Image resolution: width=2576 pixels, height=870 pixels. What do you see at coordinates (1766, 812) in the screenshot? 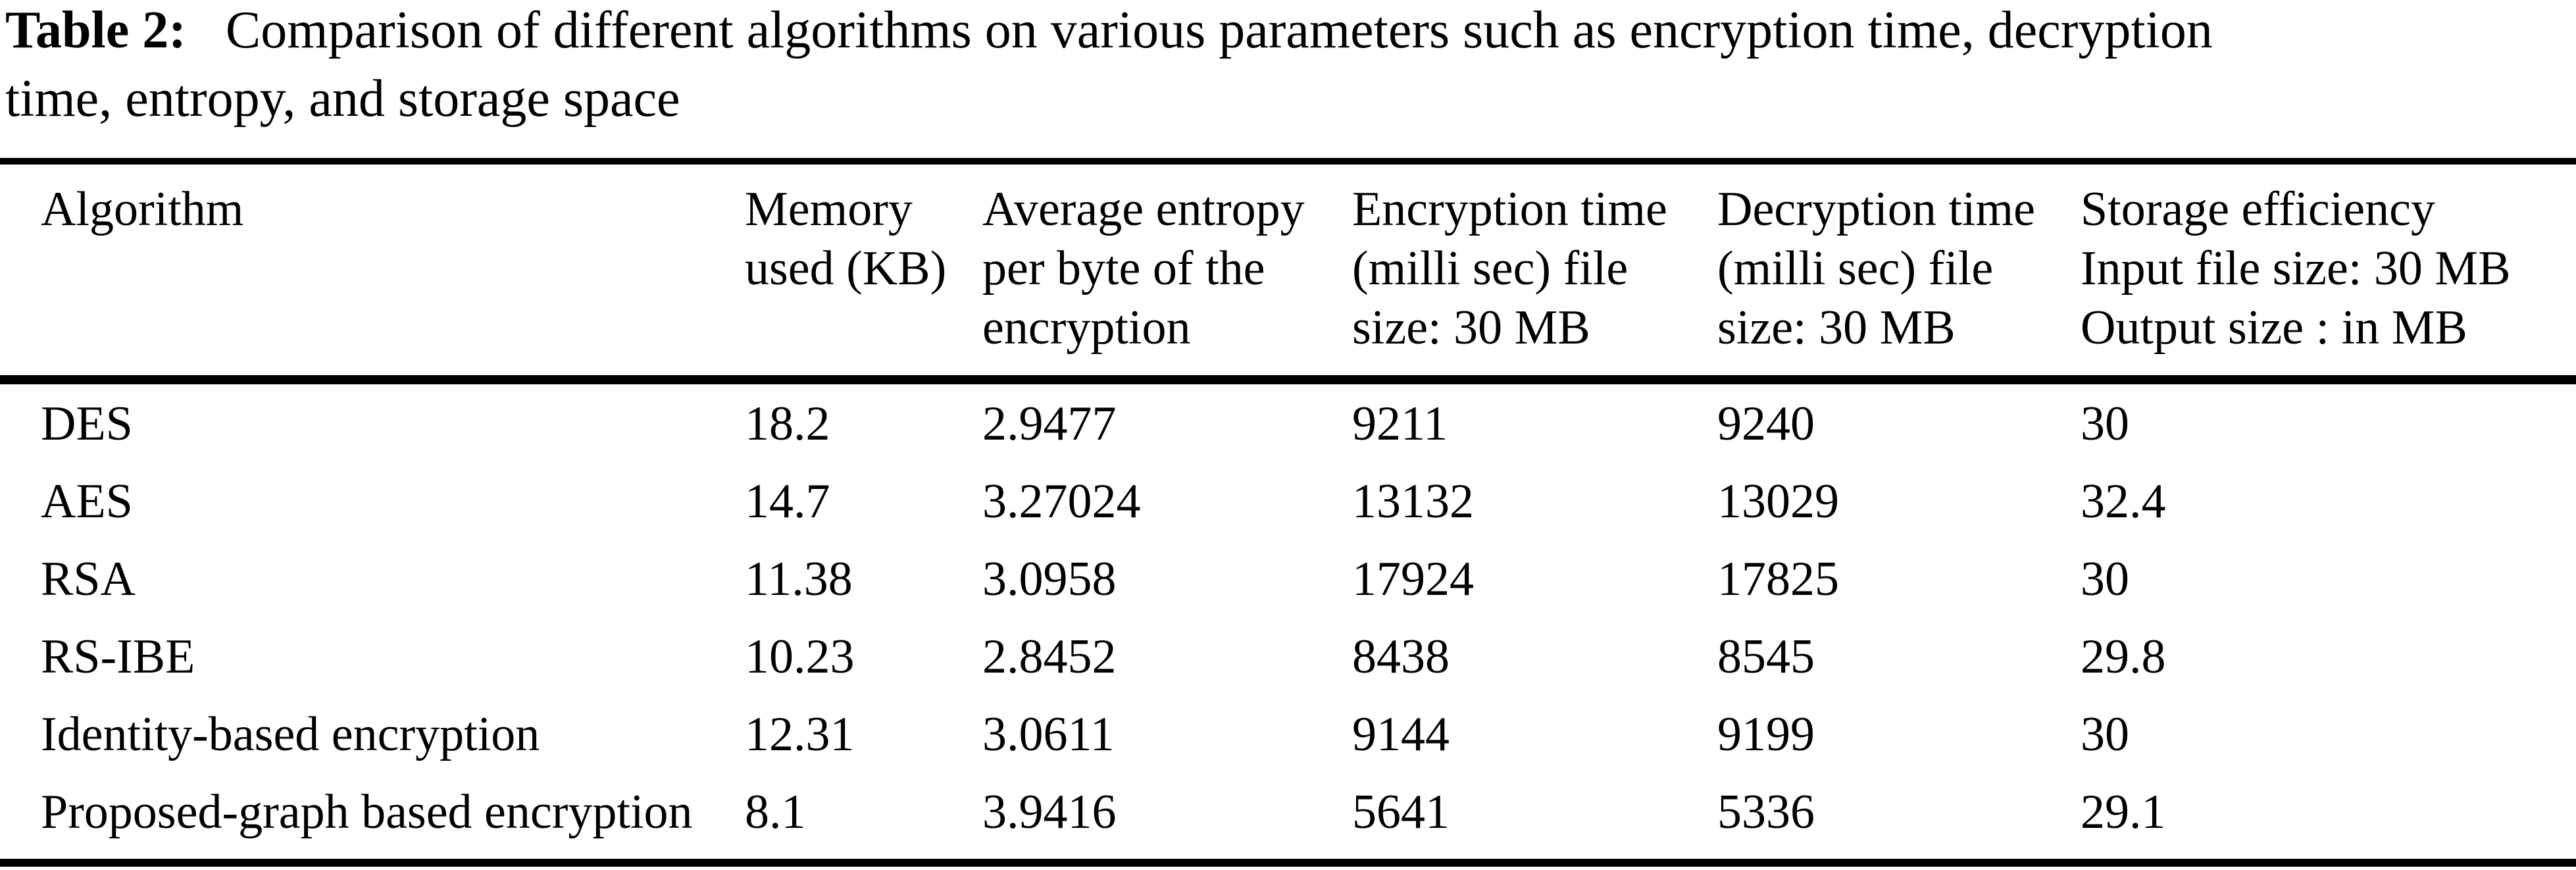
I see `table-cell-decryption-time: 5336` at bounding box center [1766, 812].